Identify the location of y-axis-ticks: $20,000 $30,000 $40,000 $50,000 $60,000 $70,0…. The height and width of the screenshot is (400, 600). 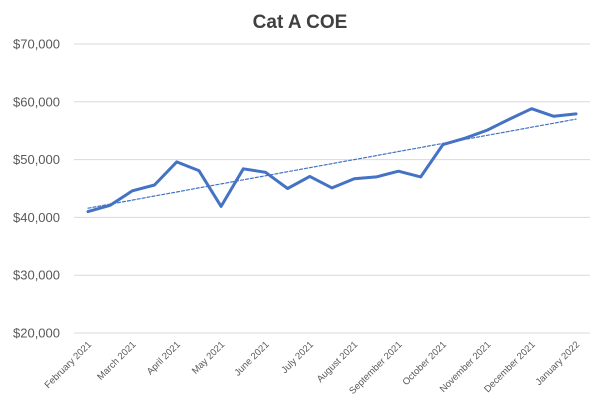
(36, 189).